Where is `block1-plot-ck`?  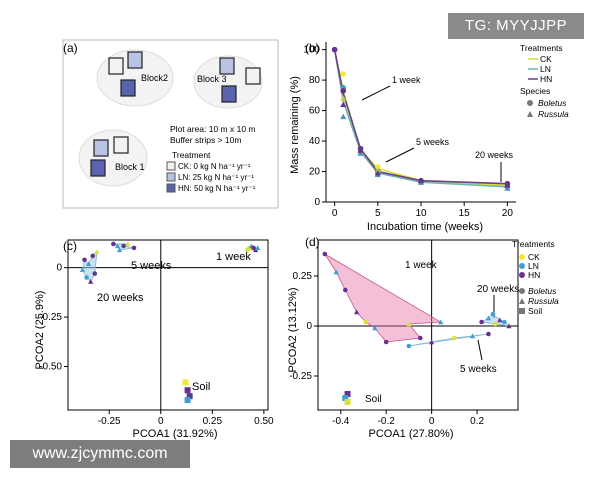
block1-plot-ck is located at coordinates (121, 145).